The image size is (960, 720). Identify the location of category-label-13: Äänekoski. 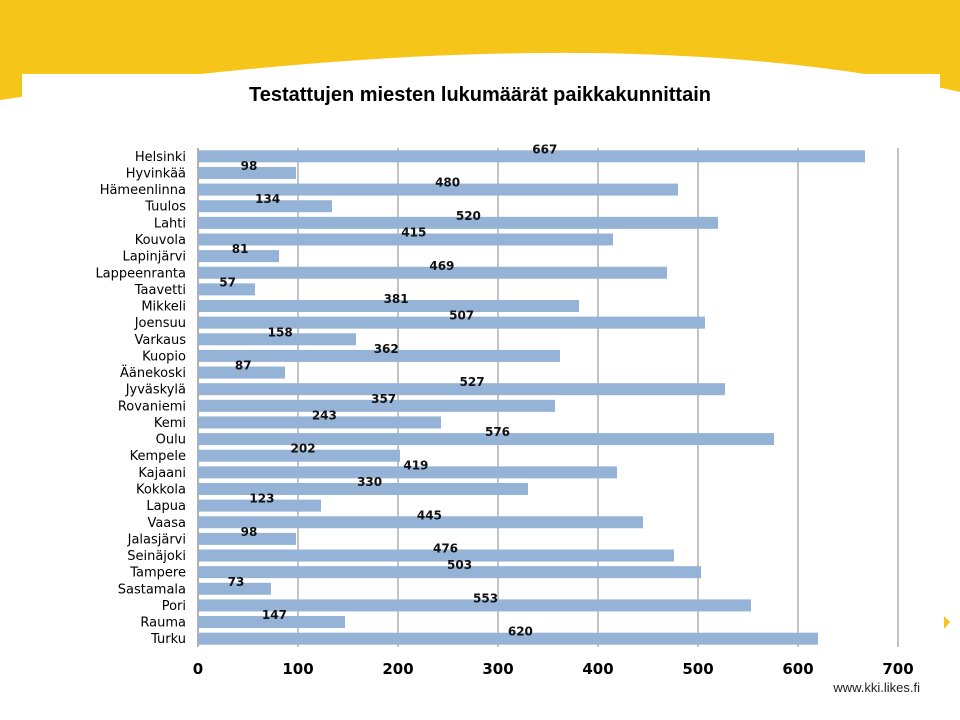
(153, 373).